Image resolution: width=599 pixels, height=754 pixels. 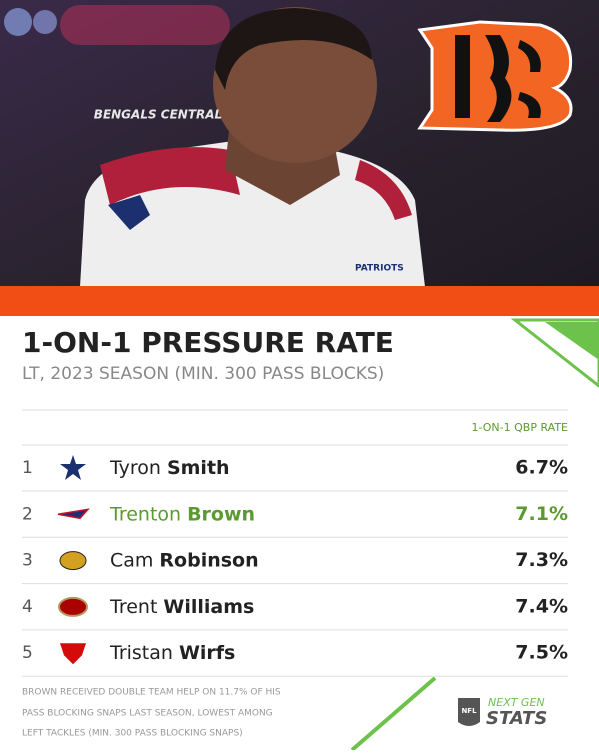 What do you see at coordinates (299, 301) in the screenshot?
I see `accent-bar` at bounding box center [299, 301].